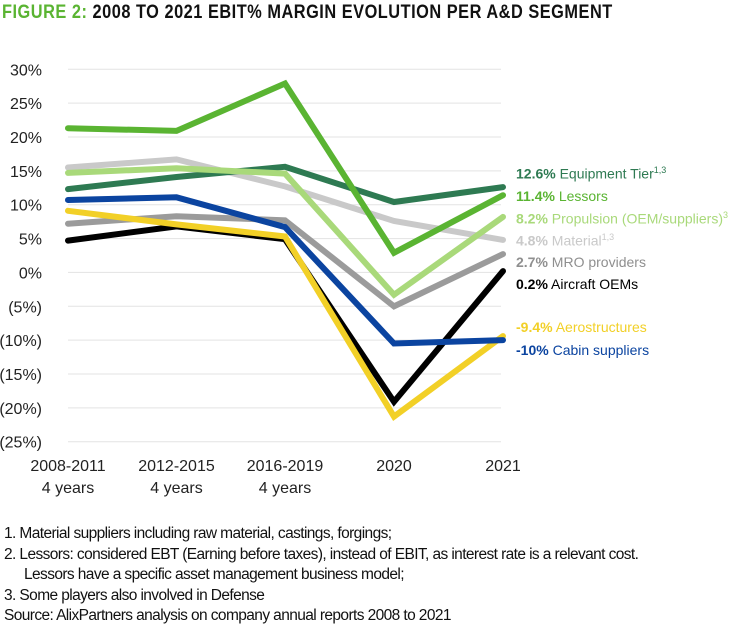 The height and width of the screenshot is (632, 751). Describe the element at coordinates (532, 240) in the screenshot. I see `series-end-value: 4.8%` at that location.